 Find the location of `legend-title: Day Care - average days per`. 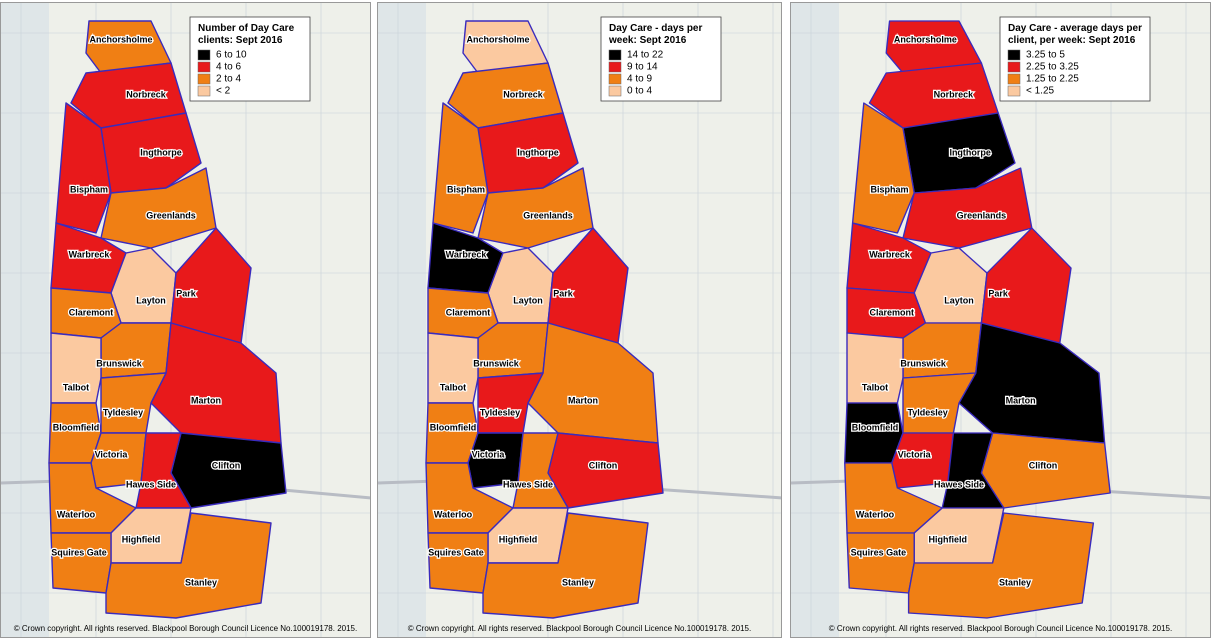

legend-title: Day Care - average days per is located at coordinates (1075, 28).